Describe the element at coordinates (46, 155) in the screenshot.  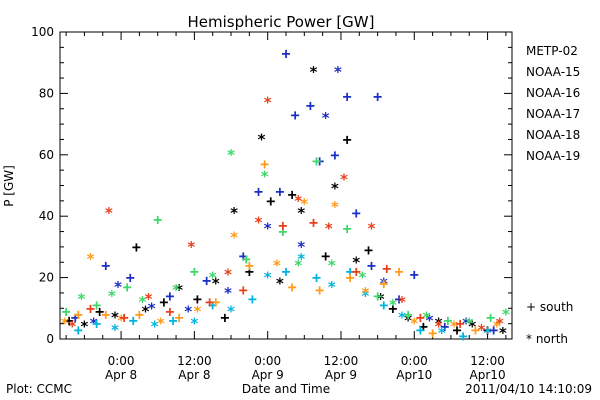
I see `y-tick-label: 60` at that location.